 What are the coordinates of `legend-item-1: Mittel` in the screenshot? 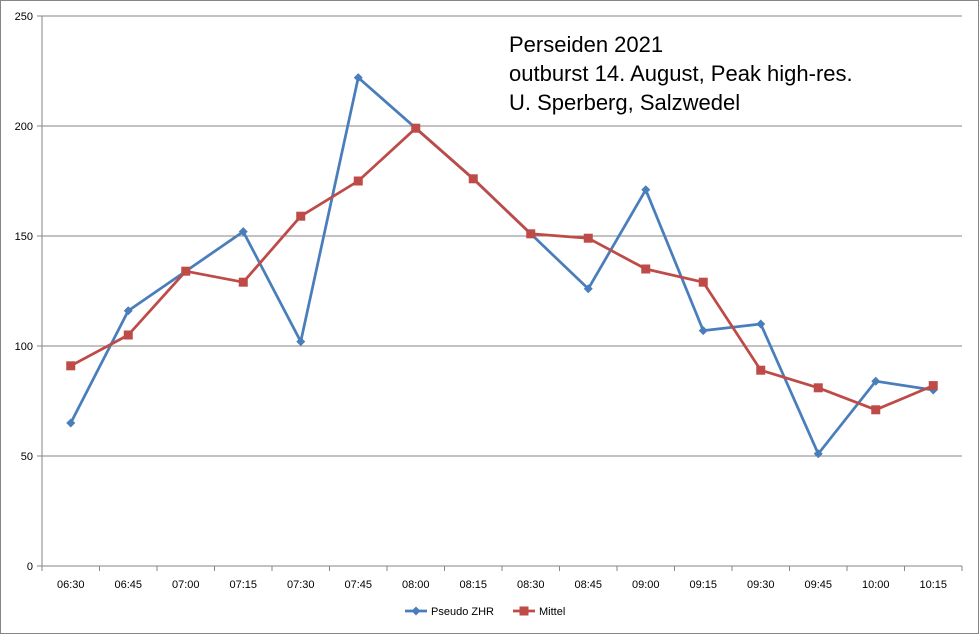 It's located at (539, 612).